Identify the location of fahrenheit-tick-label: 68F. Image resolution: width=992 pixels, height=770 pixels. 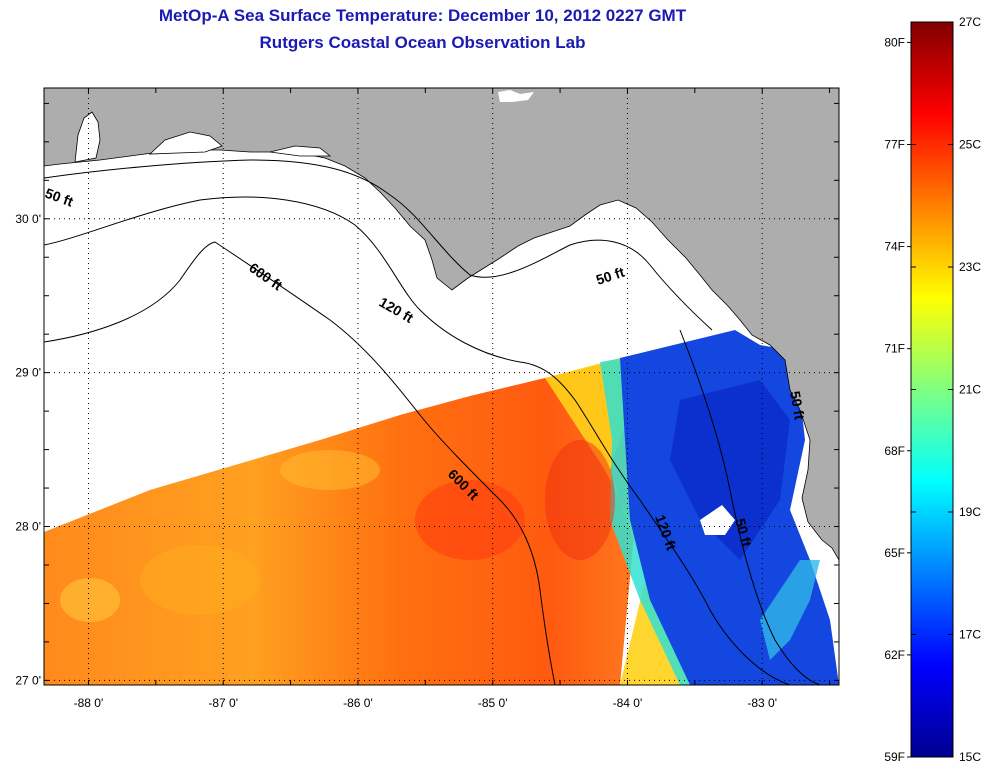
(894, 451).